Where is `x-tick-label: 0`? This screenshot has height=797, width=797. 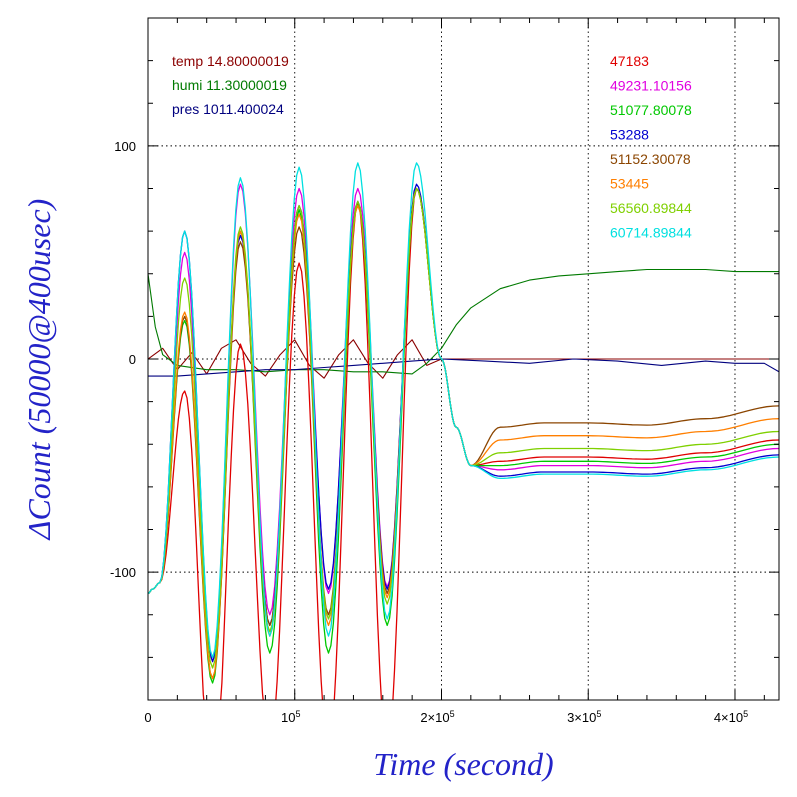
x-tick-label: 0 is located at coordinates (147, 717).